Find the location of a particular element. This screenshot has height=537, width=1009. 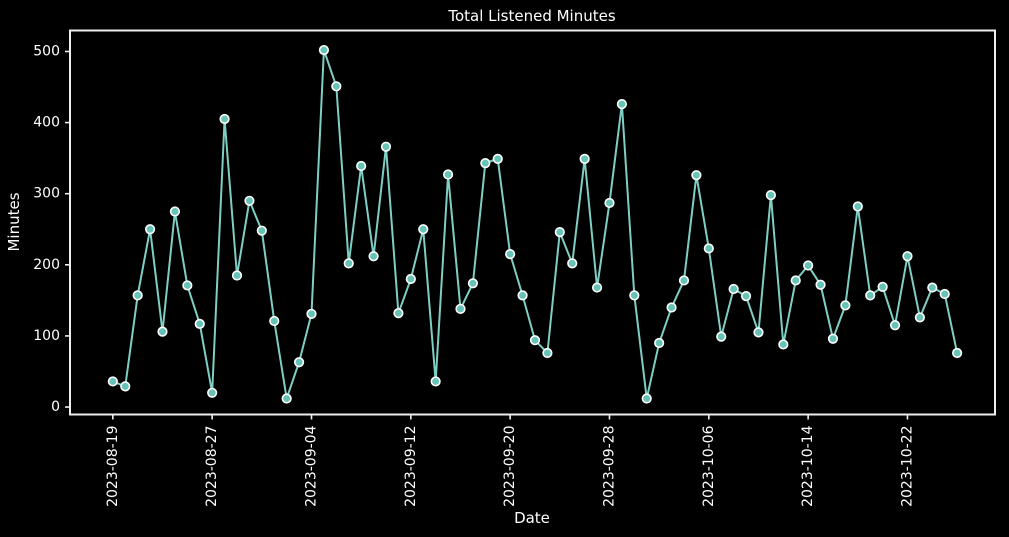

x-tick-label: 2023-10-14 is located at coordinates (808, 465).